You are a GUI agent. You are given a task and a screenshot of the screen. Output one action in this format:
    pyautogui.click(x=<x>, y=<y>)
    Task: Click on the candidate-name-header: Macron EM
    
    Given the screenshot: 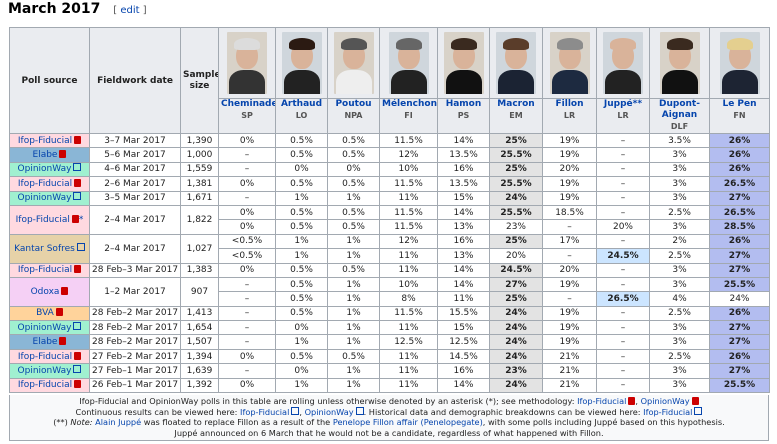 What is the action you would take?
    pyautogui.click(x=516, y=116)
    